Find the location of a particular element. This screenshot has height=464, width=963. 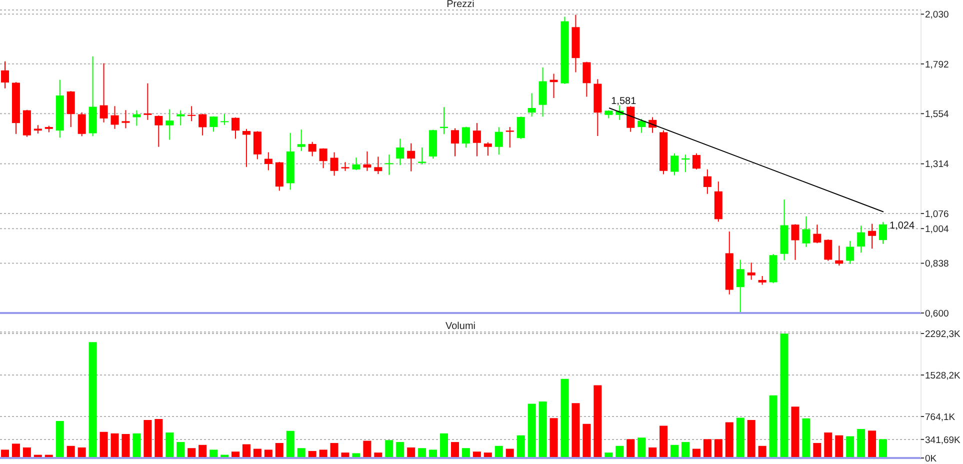

y-tick-label: 1,314 is located at coordinates (937, 164).